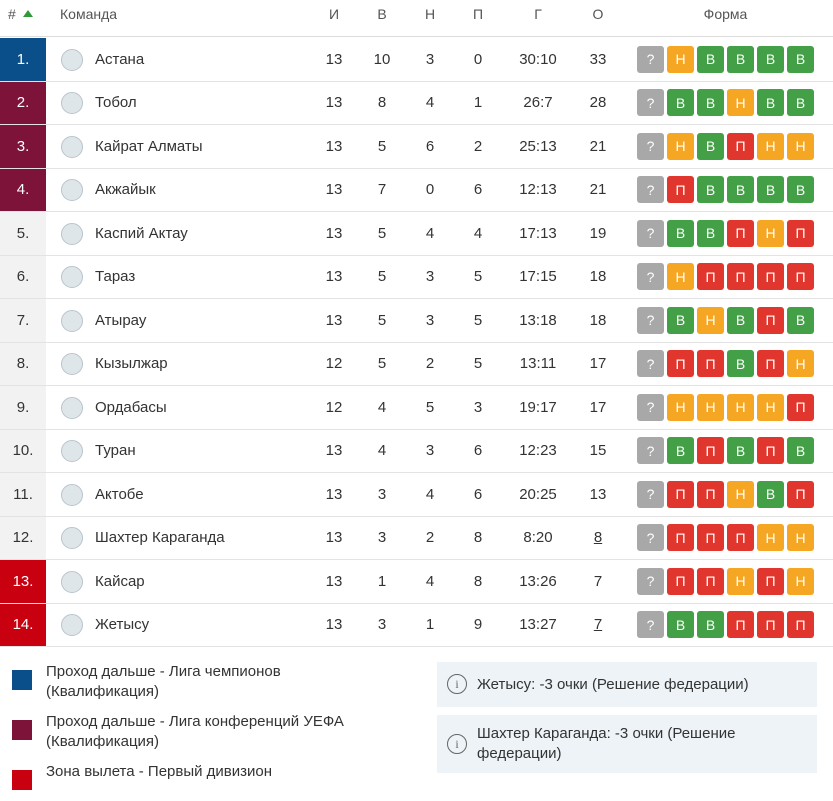 This screenshot has height=801, width=833. Describe the element at coordinates (478, 190) in the screenshot. I see `stat-l: 6` at that location.